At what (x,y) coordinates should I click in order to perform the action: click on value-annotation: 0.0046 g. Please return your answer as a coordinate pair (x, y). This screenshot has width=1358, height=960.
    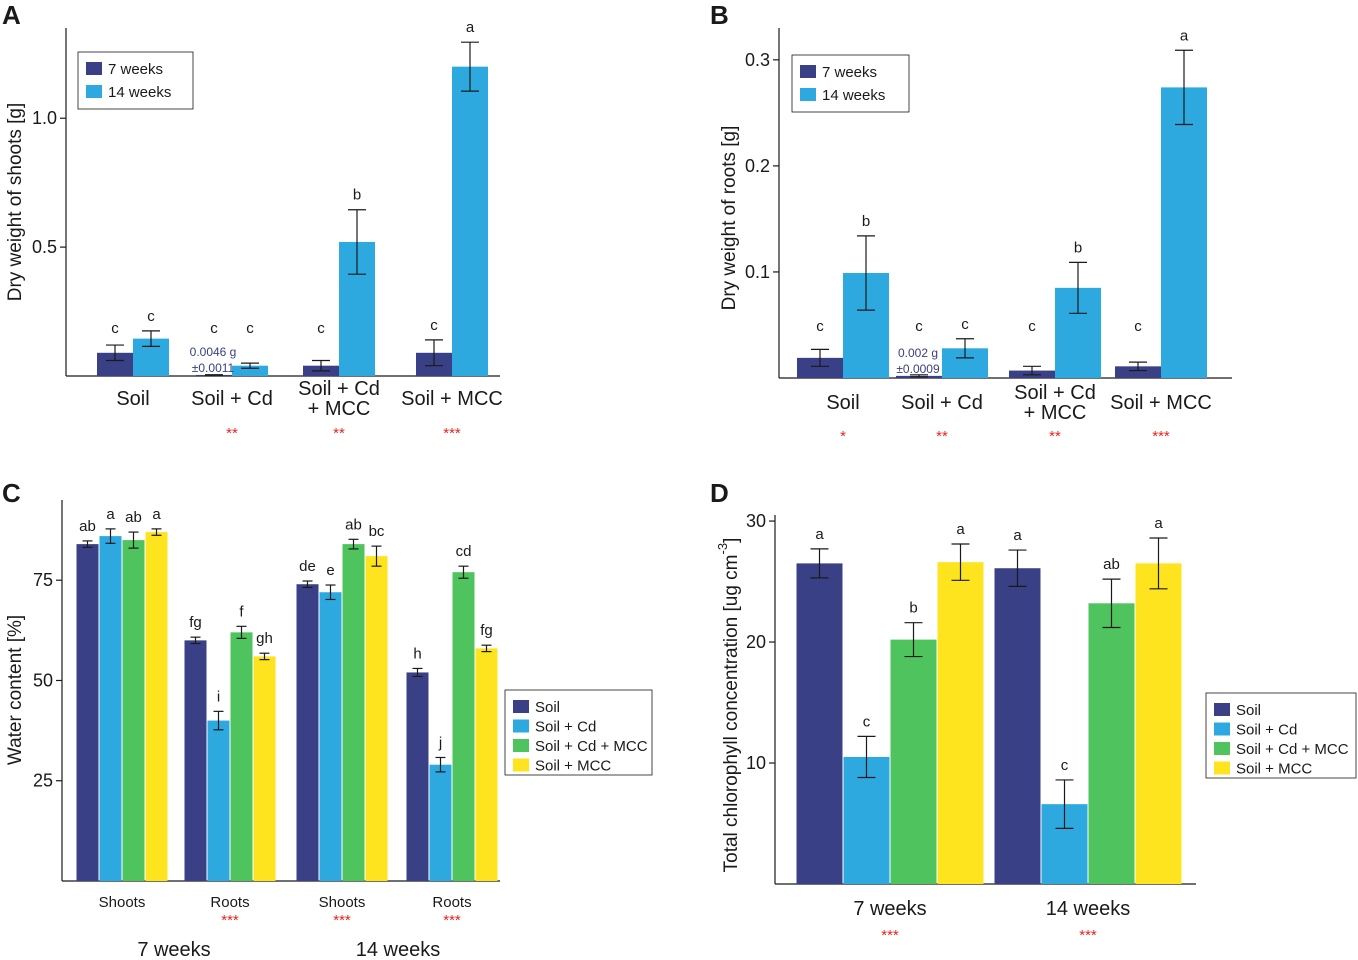
    Looking at the image, I should click on (213, 352).